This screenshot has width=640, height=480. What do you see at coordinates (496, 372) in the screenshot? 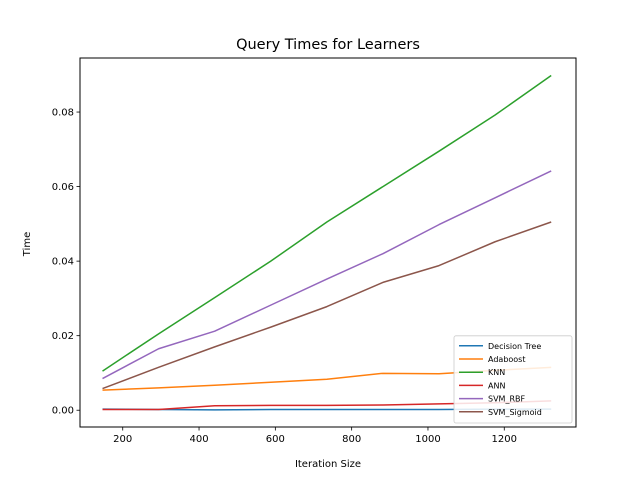
I see `legend-label-knn: KNN` at bounding box center [496, 372].